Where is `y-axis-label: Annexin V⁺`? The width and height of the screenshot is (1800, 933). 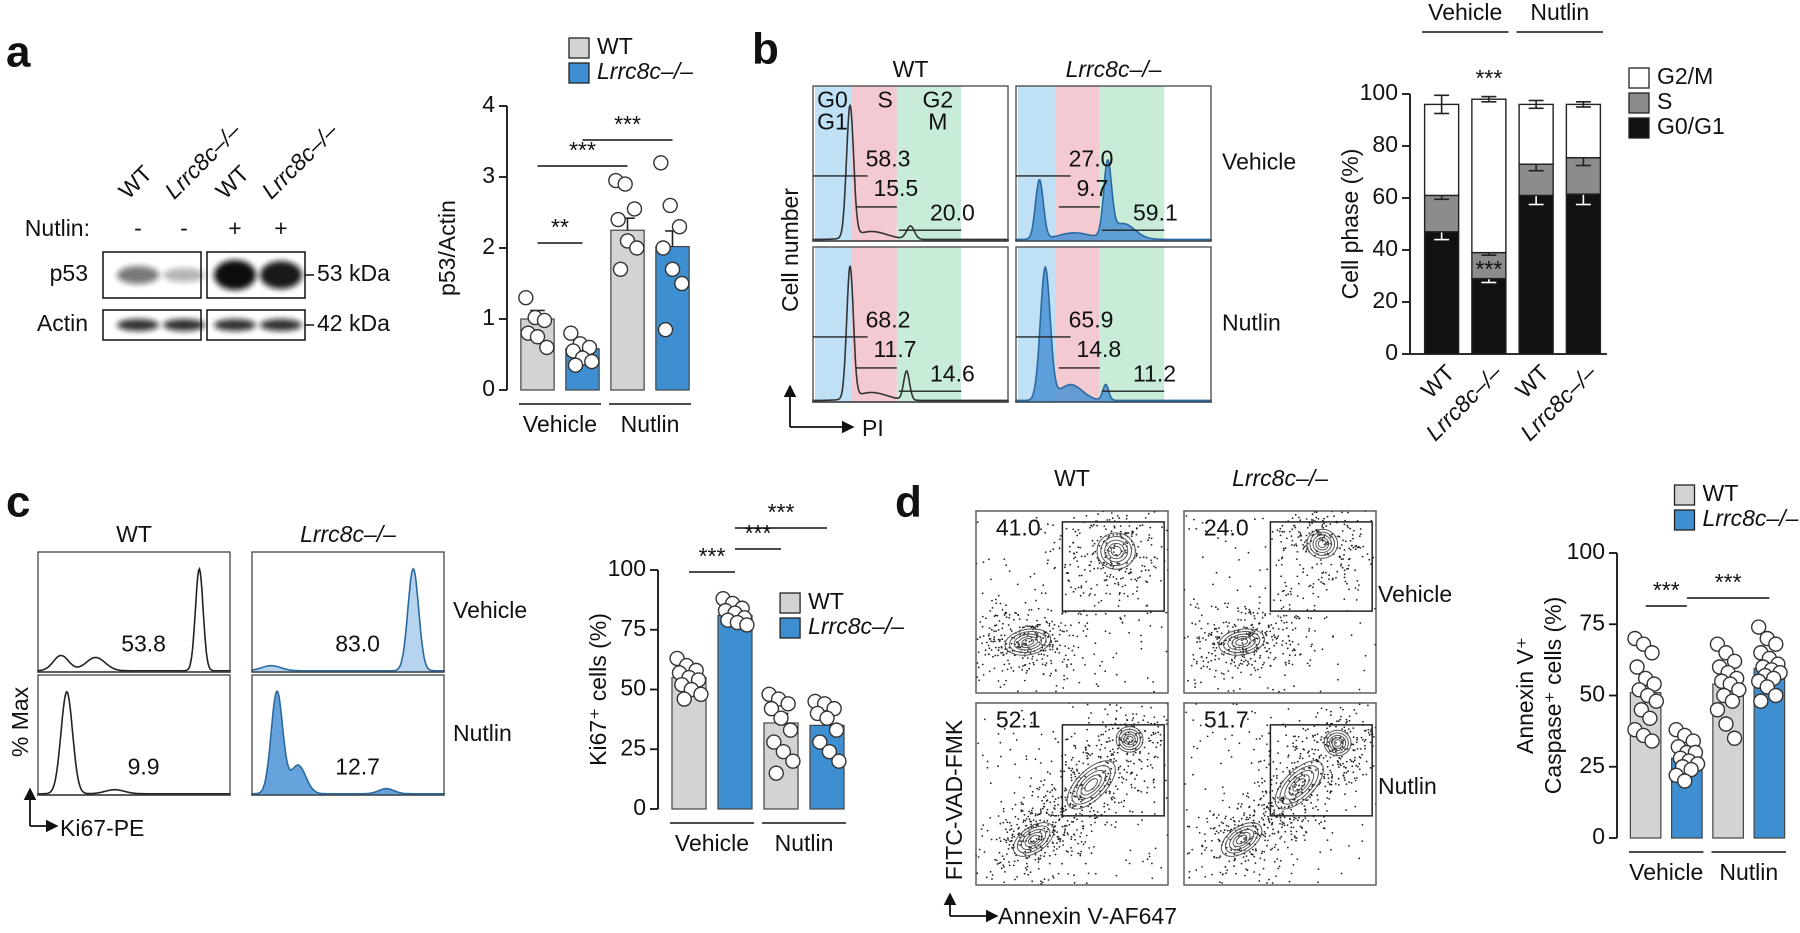 y-axis-label: Annexin V⁺ is located at coordinates (1525, 695).